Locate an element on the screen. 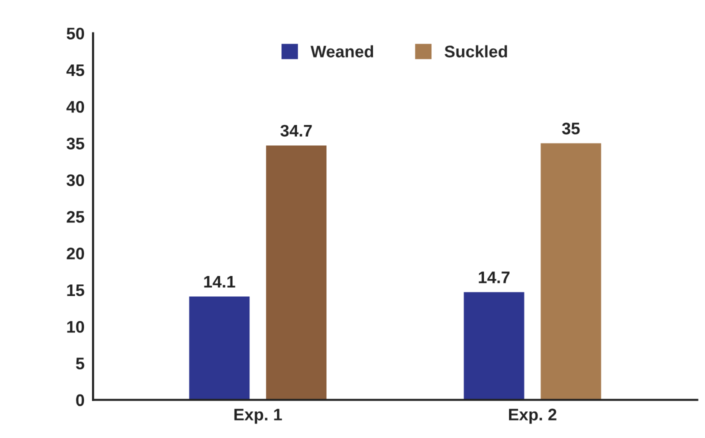 The image size is (705, 438). y-tick-label: 10 is located at coordinates (75, 326).